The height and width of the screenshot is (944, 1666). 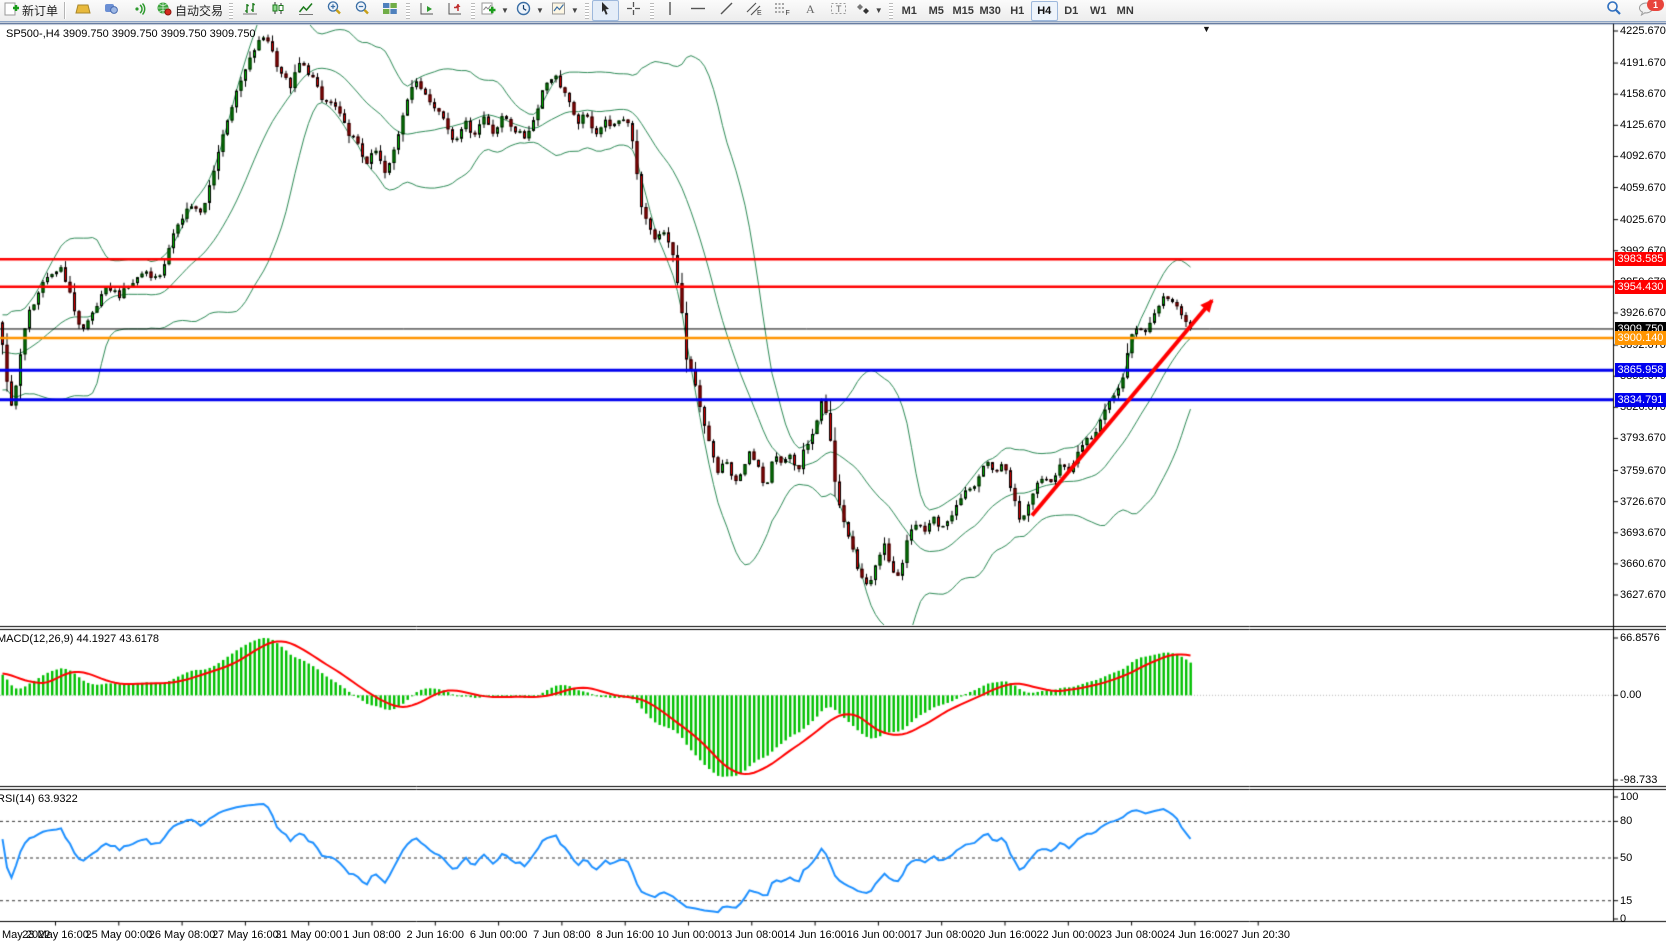 I want to click on rsi-axis-tick: 80, so click(x=1626, y=821).